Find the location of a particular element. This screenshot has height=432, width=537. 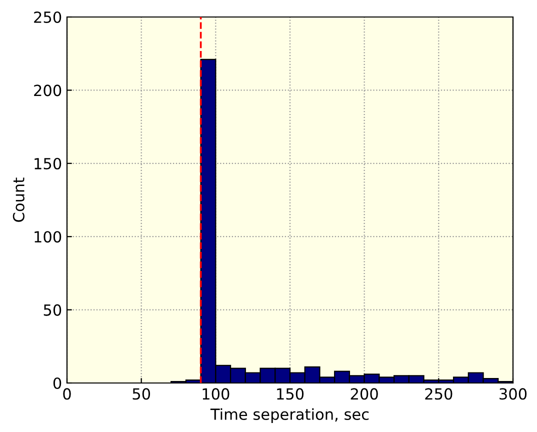

y-tick-label: 50 is located at coordinates (53, 310).